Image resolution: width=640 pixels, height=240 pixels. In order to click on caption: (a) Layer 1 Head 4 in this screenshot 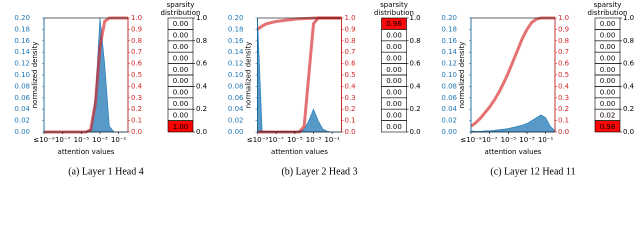, I will do `click(106, 171)`.